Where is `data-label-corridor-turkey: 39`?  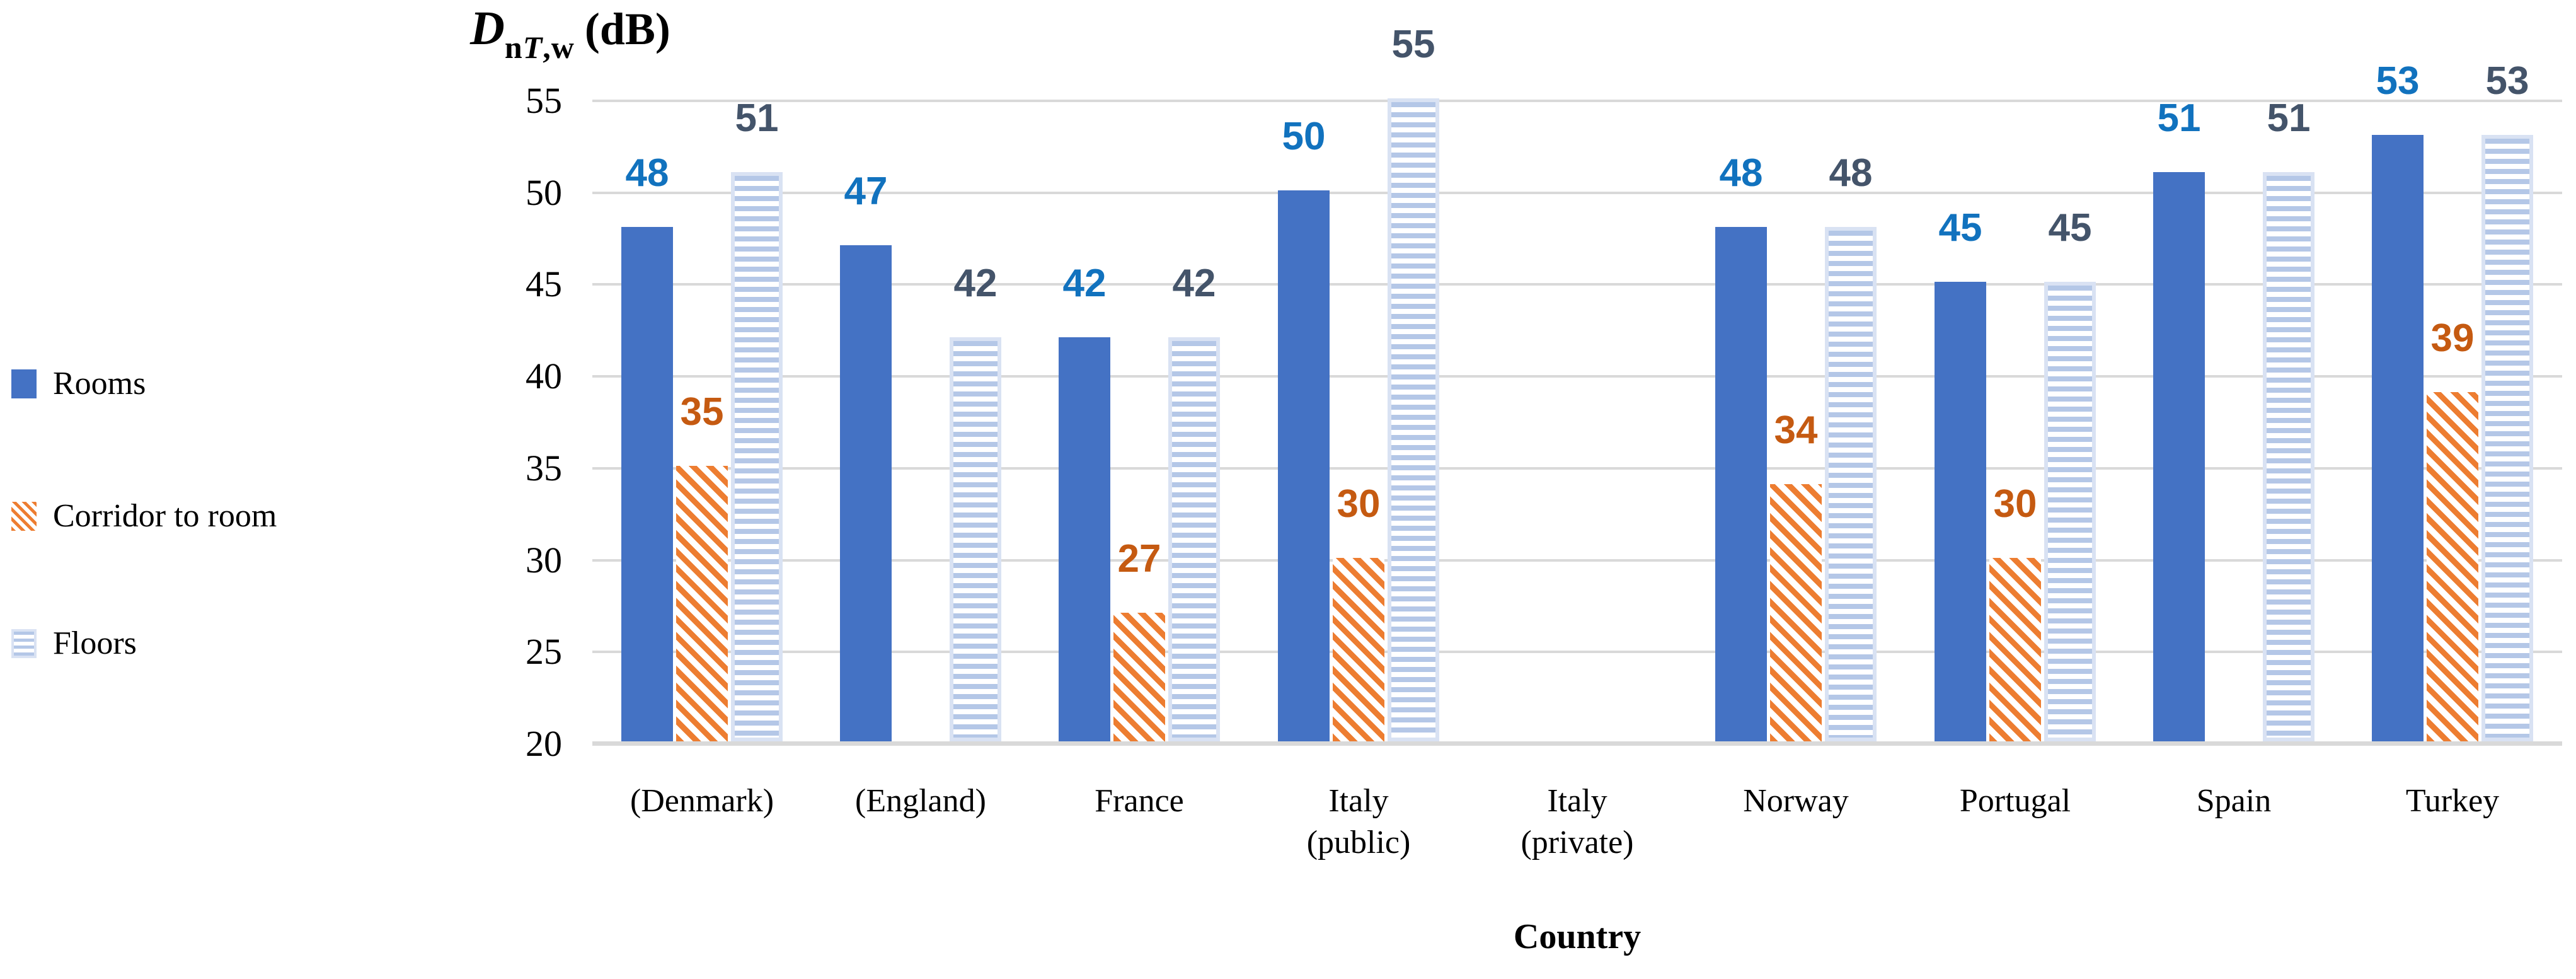
data-label-corridor-turkey: 39 is located at coordinates (2452, 338).